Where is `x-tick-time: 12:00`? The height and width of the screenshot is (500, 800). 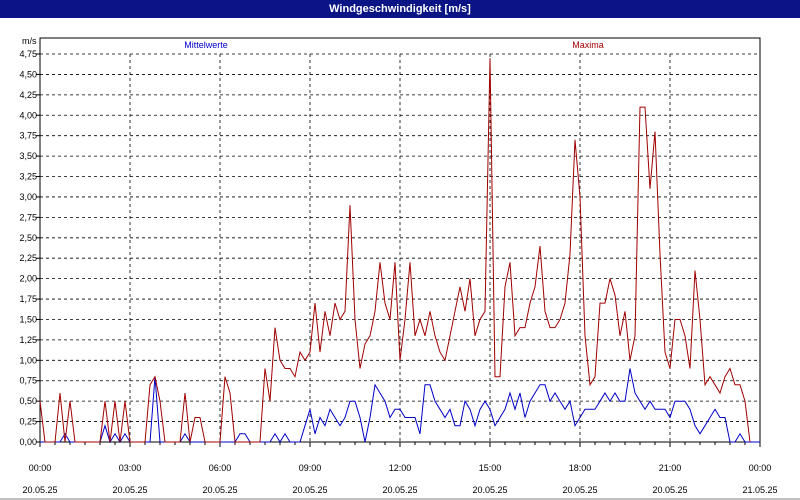 x-tick-time: 12:00 is located at coordinates (400, 468).